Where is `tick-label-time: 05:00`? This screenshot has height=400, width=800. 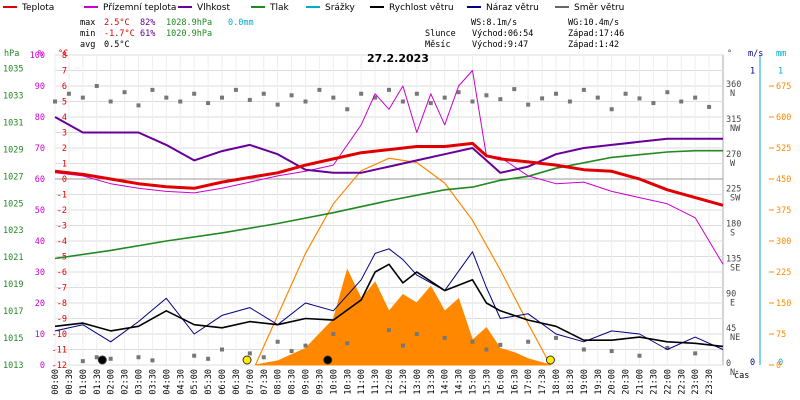
tick-label-time: 05:00 is located at coordinates (195, 382).